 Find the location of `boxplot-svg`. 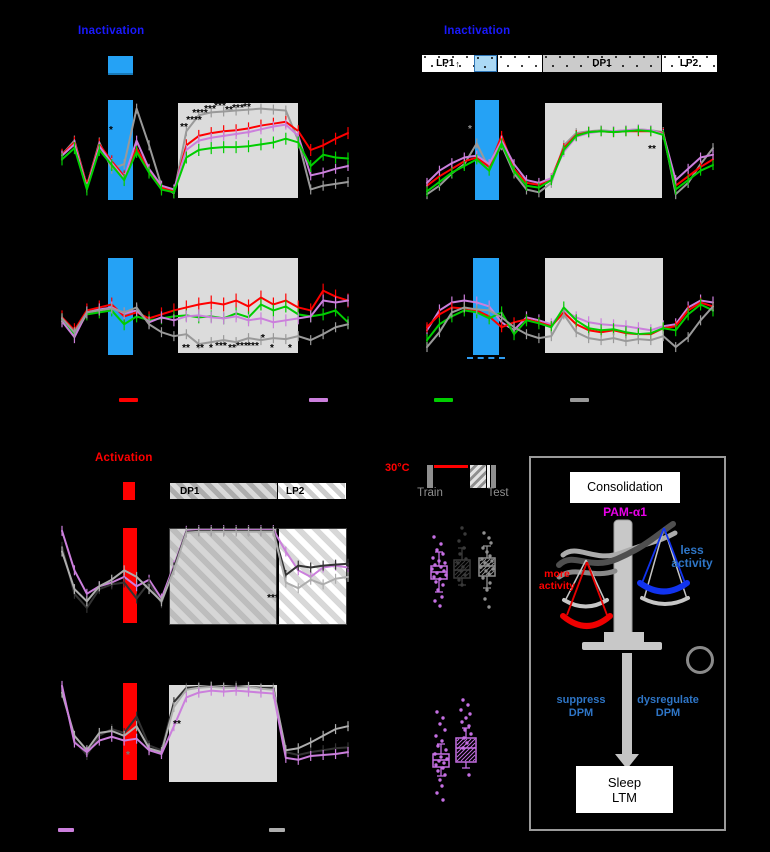

boxplot-svg is located at coordinates (463, 567).